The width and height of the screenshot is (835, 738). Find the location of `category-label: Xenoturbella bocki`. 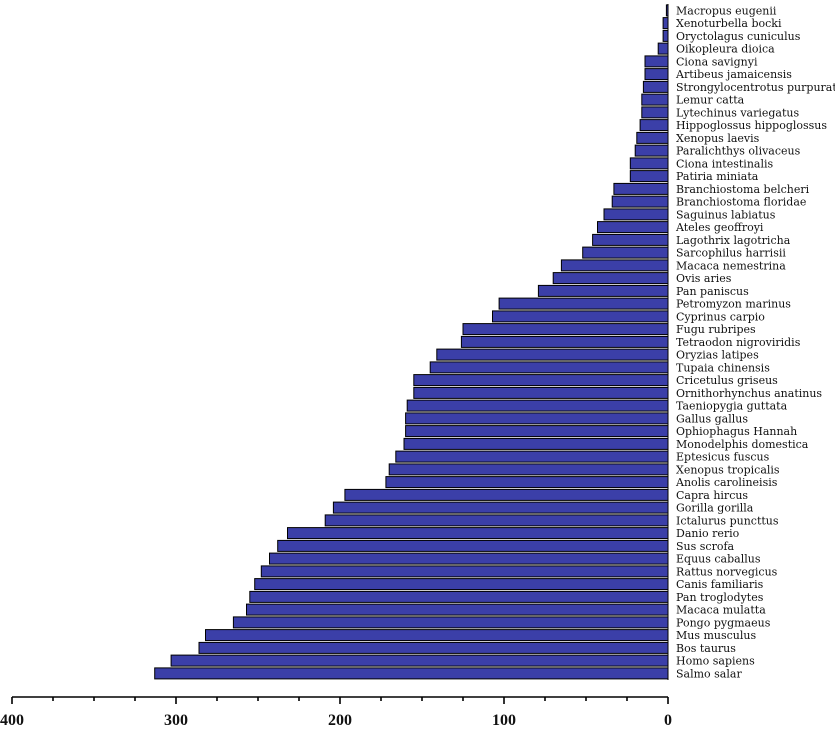

category-label: Xenoturbella bocki is located at coordinates (729, 23).